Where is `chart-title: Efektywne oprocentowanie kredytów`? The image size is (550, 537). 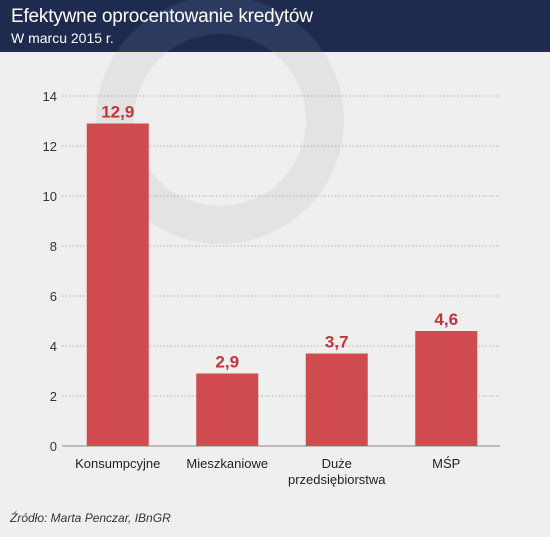 chart-title: Efektywne oprocentowanie kredytów is located at coordinates (162, 16).